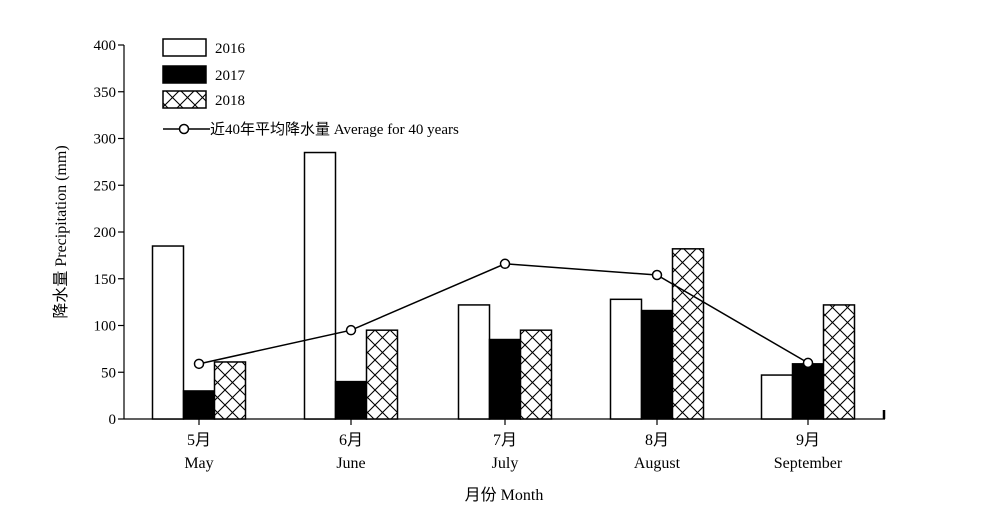 This screenshot has width=1000, height=523. I want to click on y-ticks: 0 50 100 150 200 250 300 350 400, so click(109, 233).